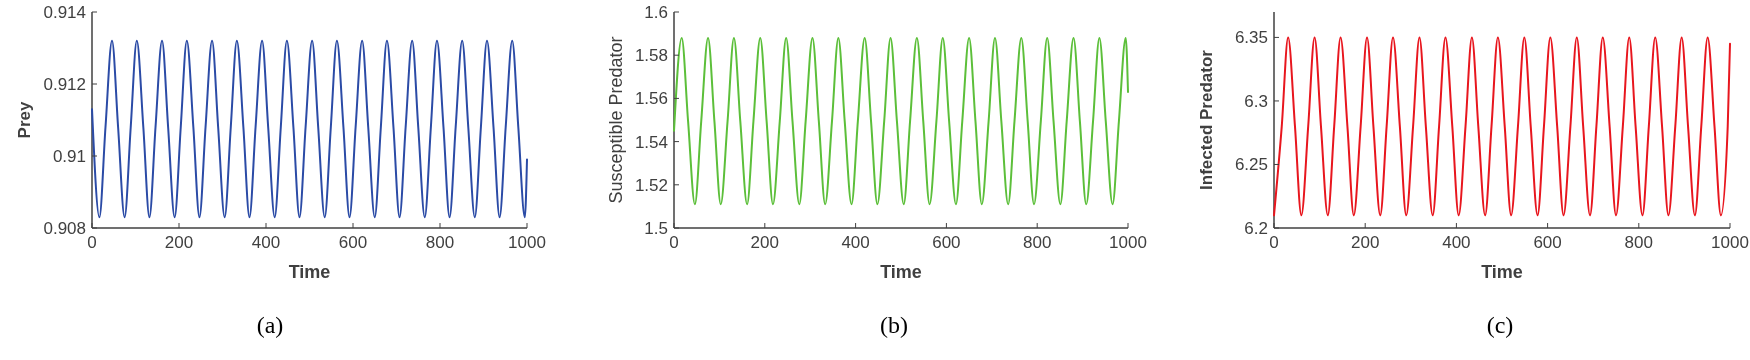 This screenshot has height=360, width=1750. What do you see at coordinates (656, 12) in the screenshot?
I see `y-tick-label: 1.6` at bounding box center [656, 12].